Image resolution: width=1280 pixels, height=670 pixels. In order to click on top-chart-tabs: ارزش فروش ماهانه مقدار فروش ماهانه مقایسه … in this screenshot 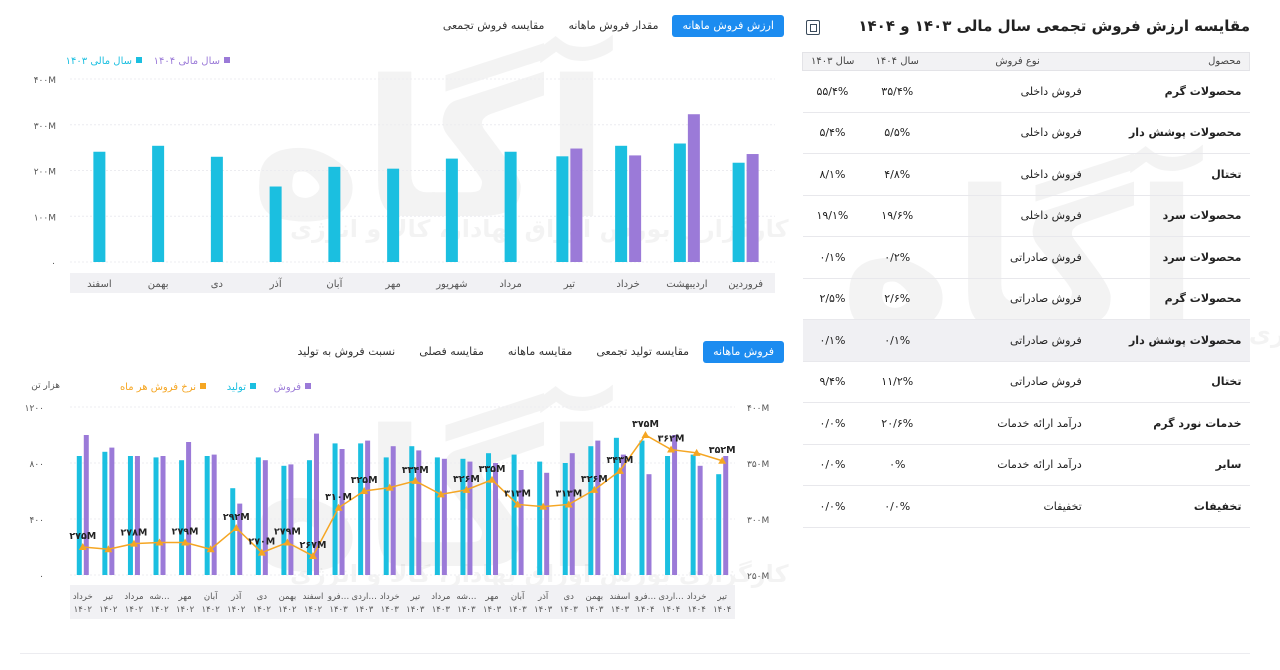, I will do `click(606, 26)`.